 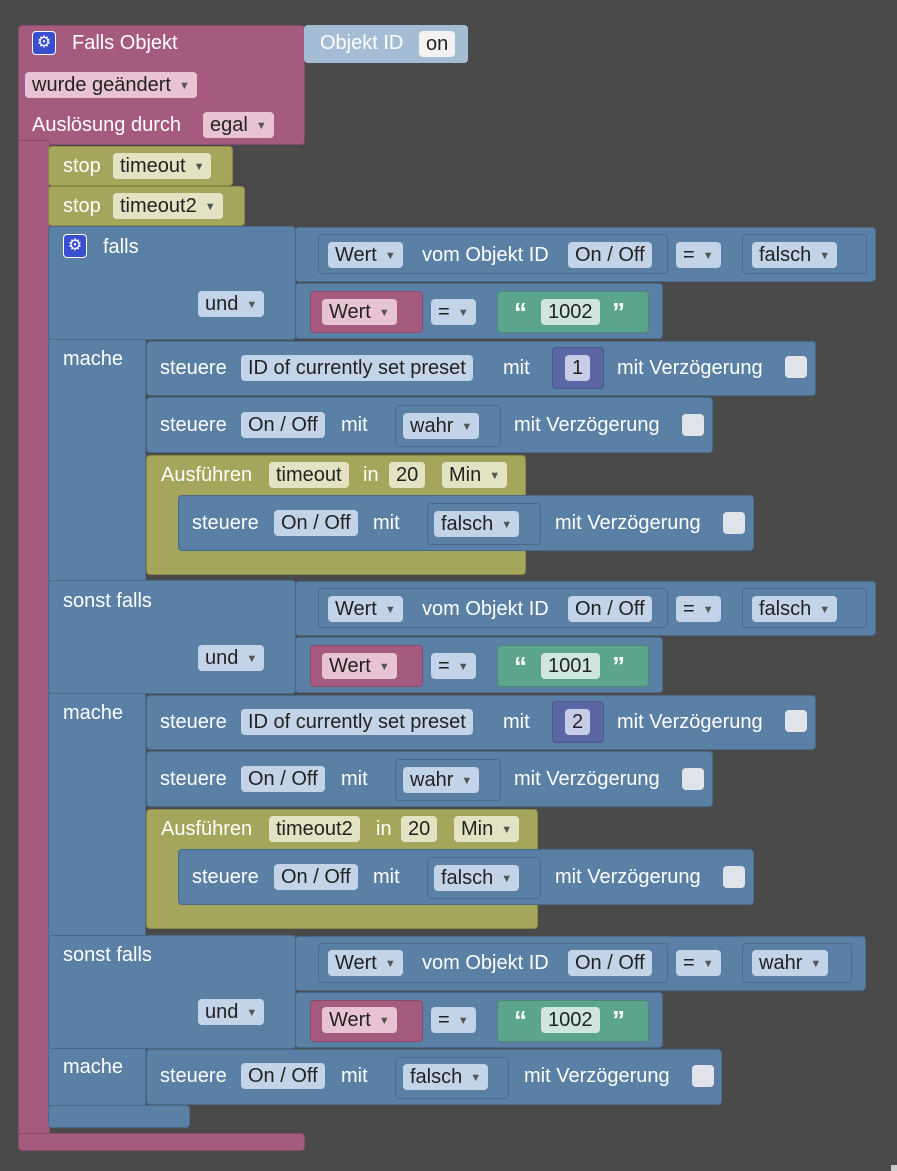 I want to click on changed-dropdown-label: wurde geändert, so click(x=101, y=85).